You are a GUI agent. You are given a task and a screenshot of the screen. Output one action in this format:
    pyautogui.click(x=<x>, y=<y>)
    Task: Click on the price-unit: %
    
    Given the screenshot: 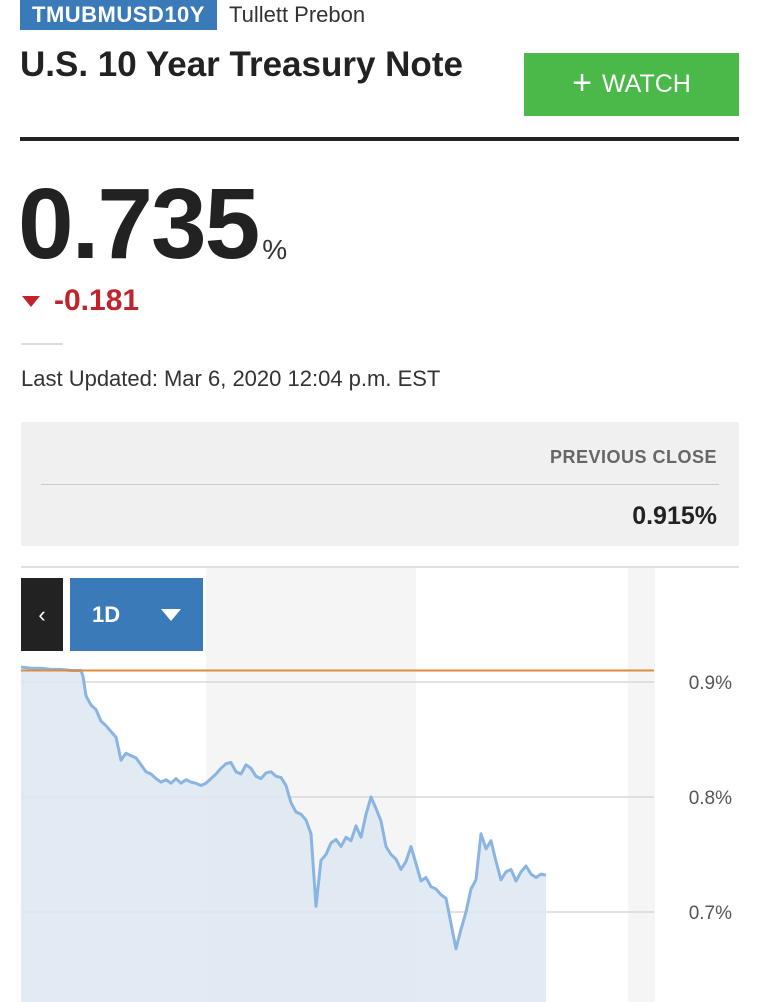 What is the action you would take?
    pyautogui.click(x=275, y=249)
    